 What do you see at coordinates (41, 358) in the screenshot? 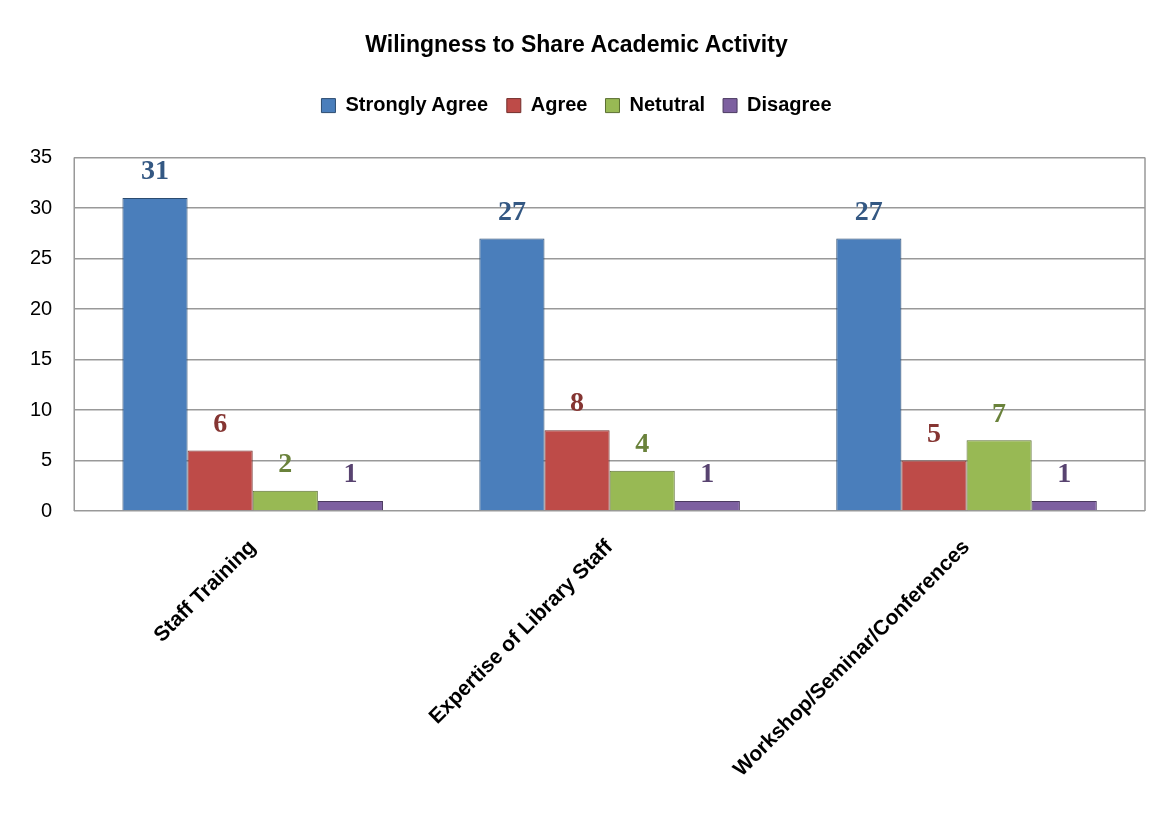
I see `y-tick-label: 15` at bounding box center [41, 358].